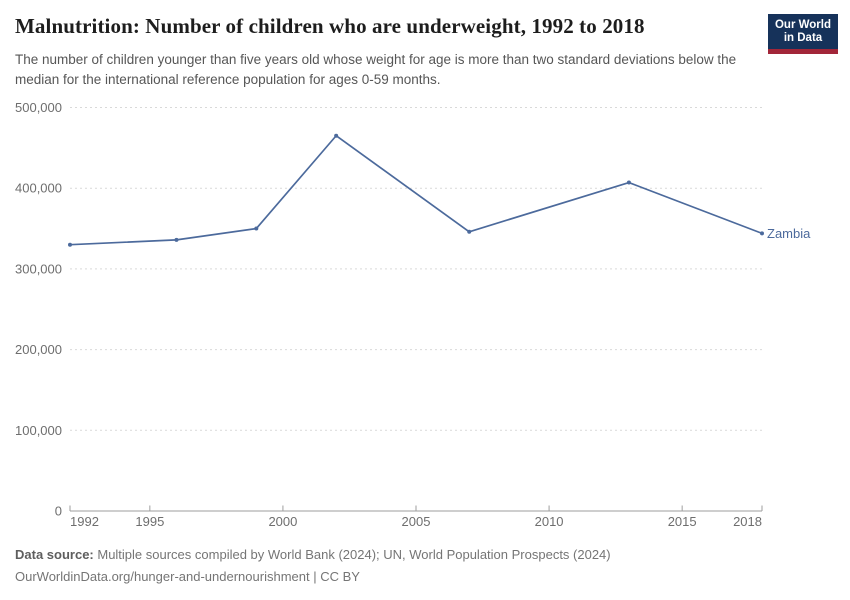 This screenshot has height=600, width=850. I want to click on x-tick-label: 2018, so click(747, 521).